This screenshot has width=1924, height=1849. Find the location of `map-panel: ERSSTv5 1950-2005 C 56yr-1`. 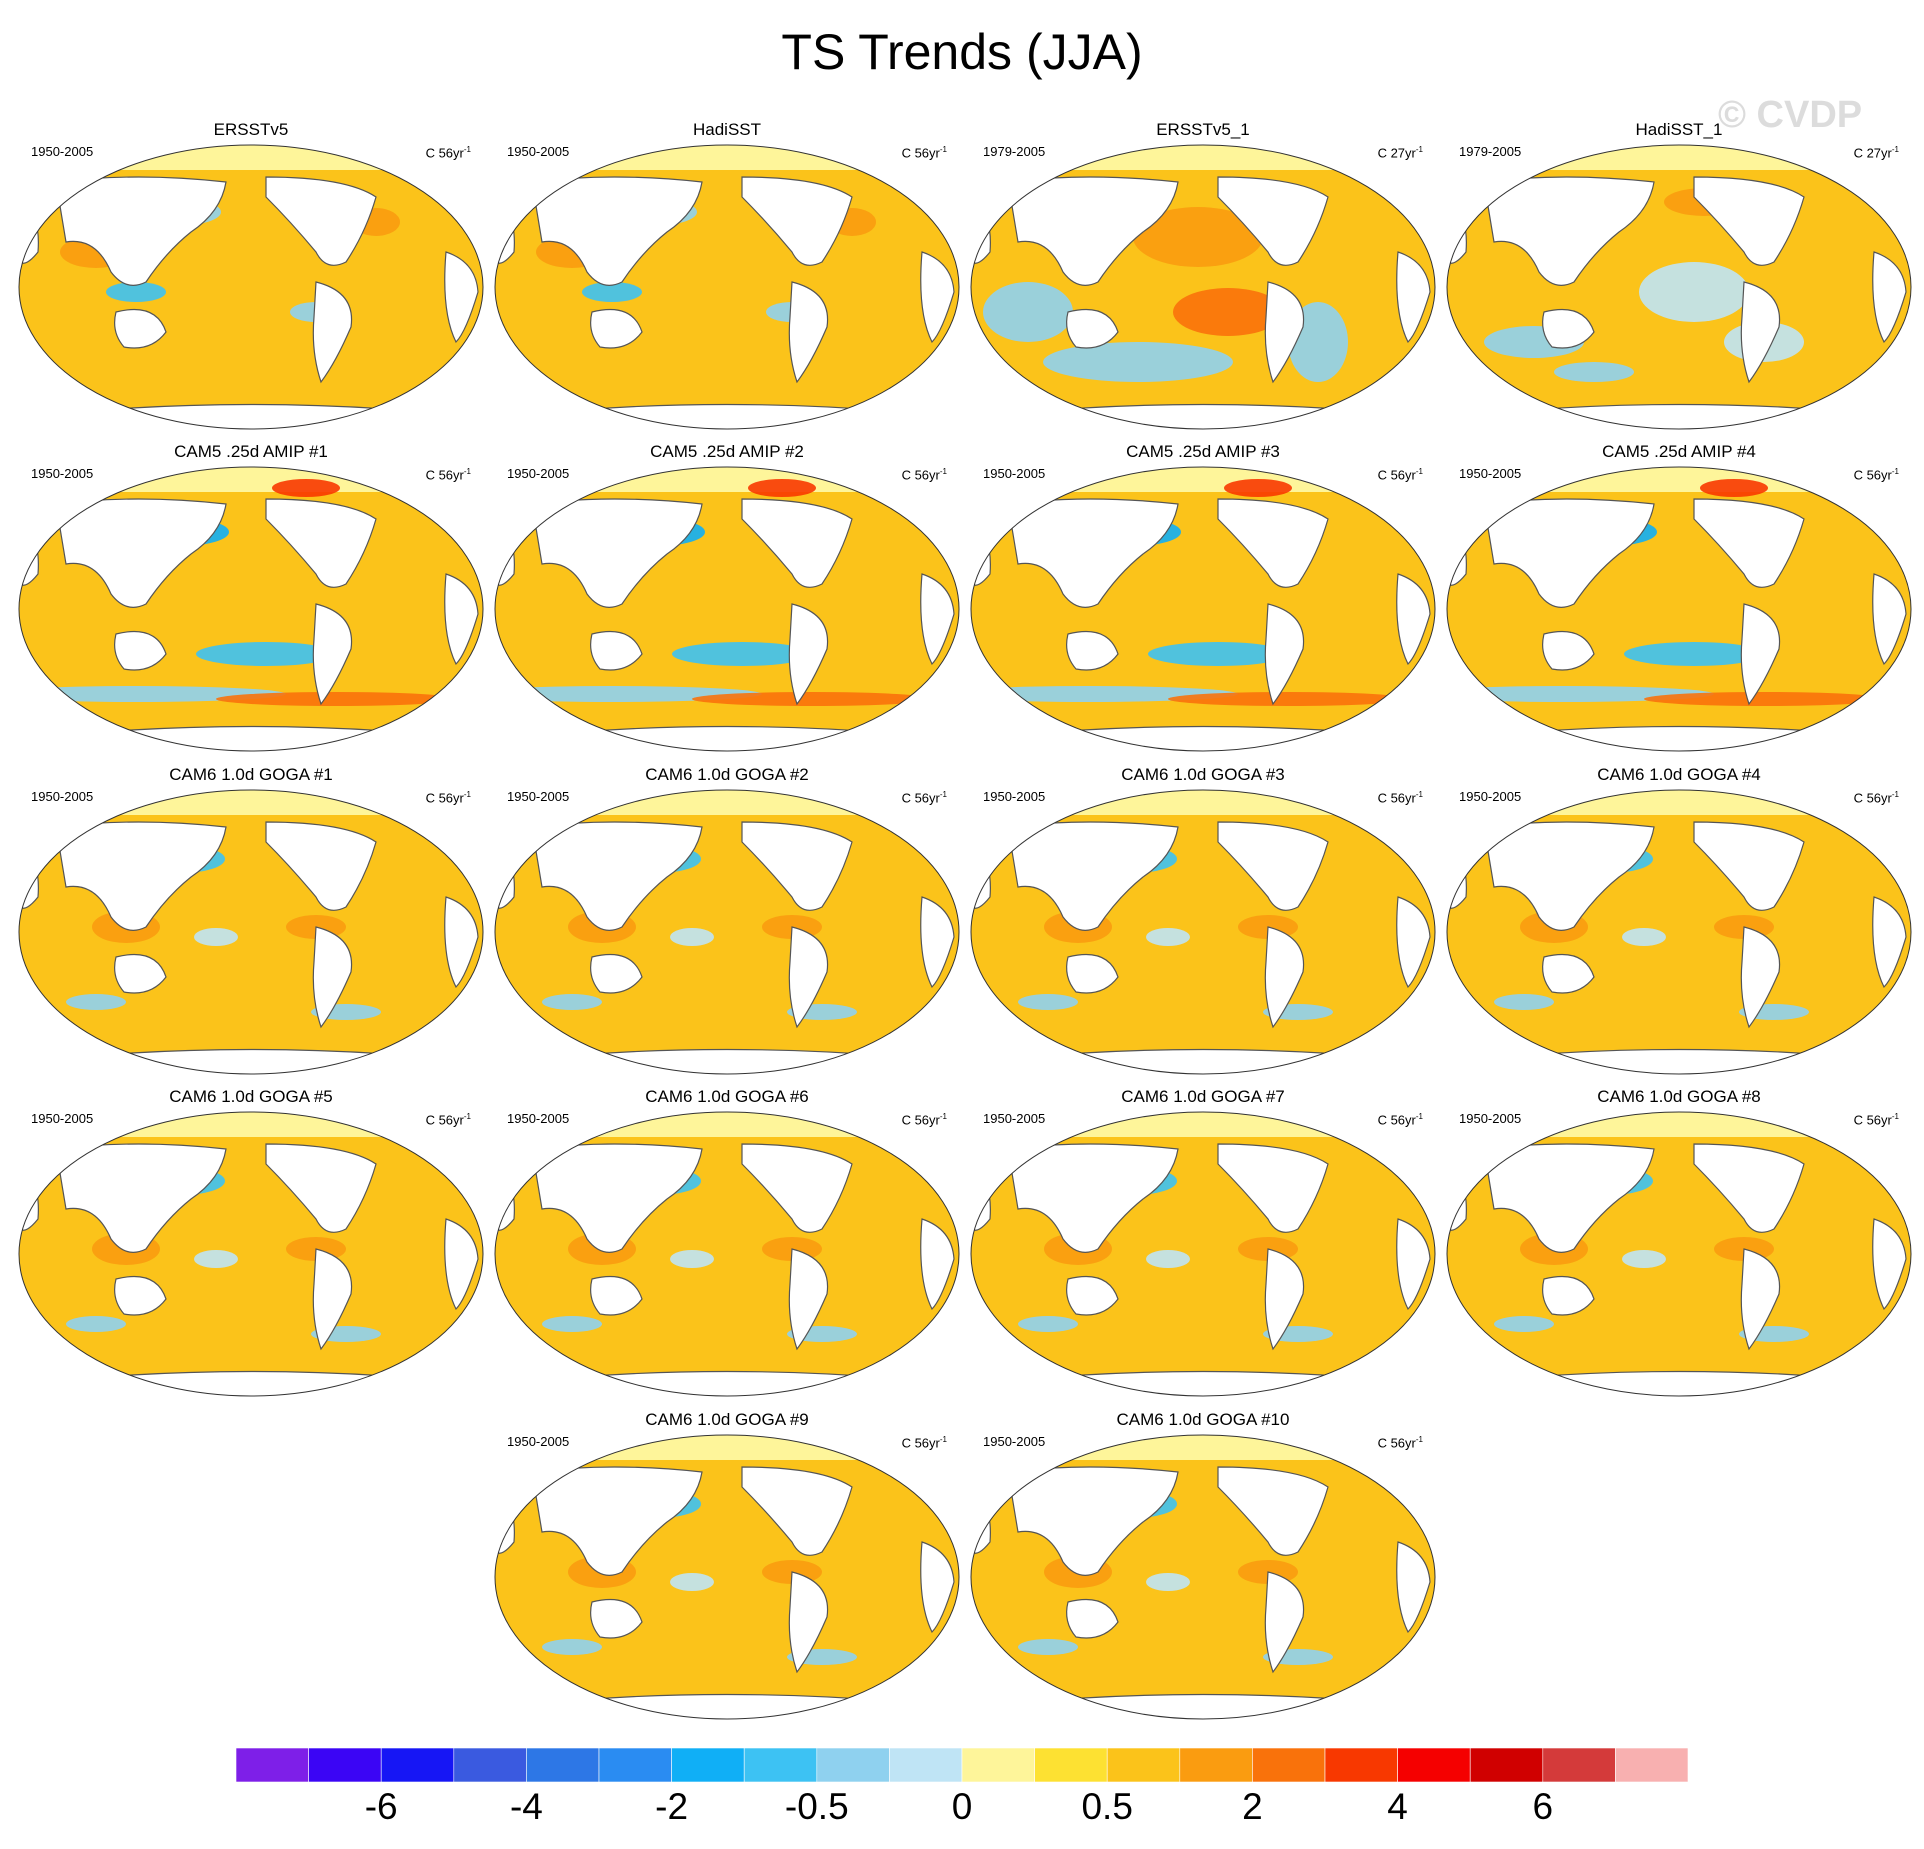

map-panel: ERSSTv5 1950-2005 C 56yr-1 is located at coordinates (251, 275).